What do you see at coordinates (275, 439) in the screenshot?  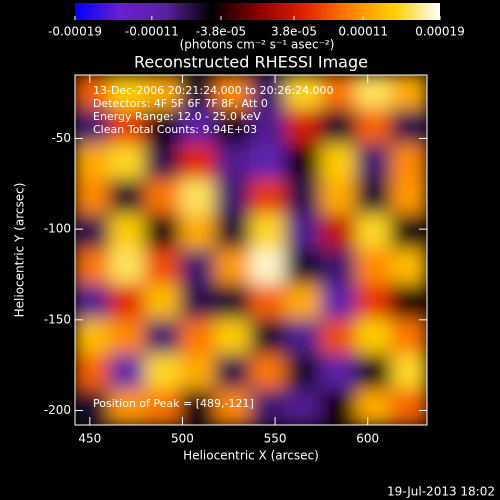 I see `x-tick-label: 550` at bounding box center [275, 439].